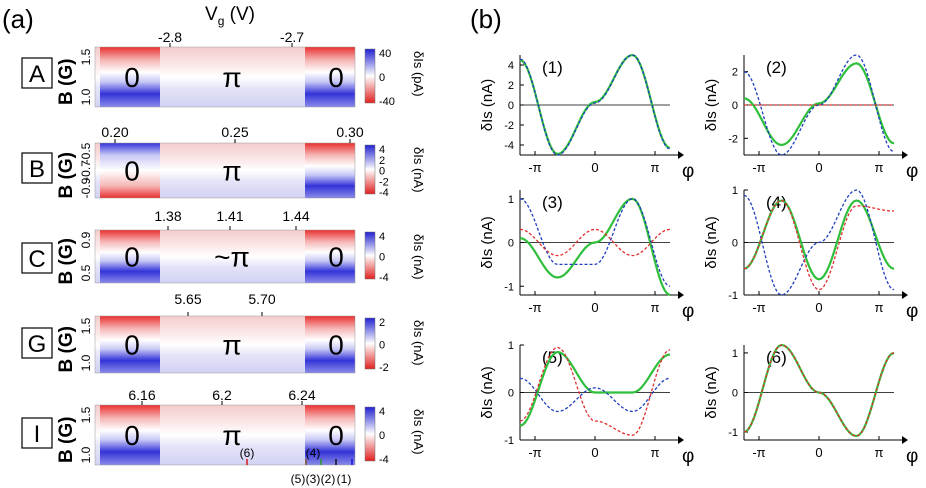 This screenshot has width=926, height=488. I want to click on map-xtick: 6.16, so click(141, 395).